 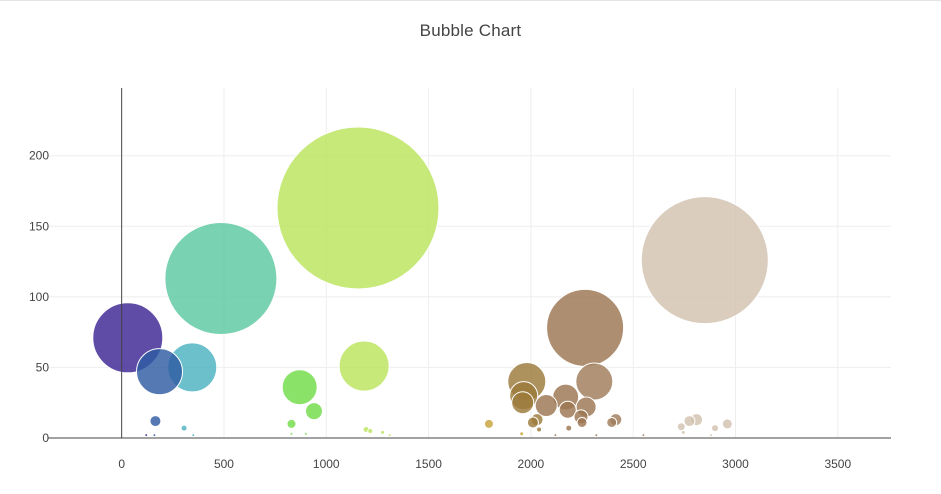 What do you see at coordinates (428, 464) in the screenshot?
I see `x-tick-label: 1500` at bounding box center [428, 464].